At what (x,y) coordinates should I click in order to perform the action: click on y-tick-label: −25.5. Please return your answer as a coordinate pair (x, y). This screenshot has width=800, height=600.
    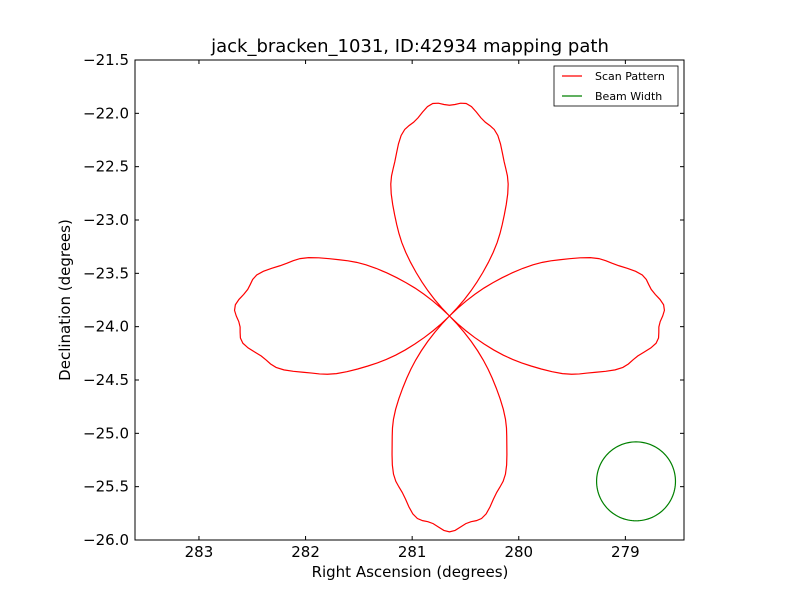
    Looking at the image, I should click on (106, 487).